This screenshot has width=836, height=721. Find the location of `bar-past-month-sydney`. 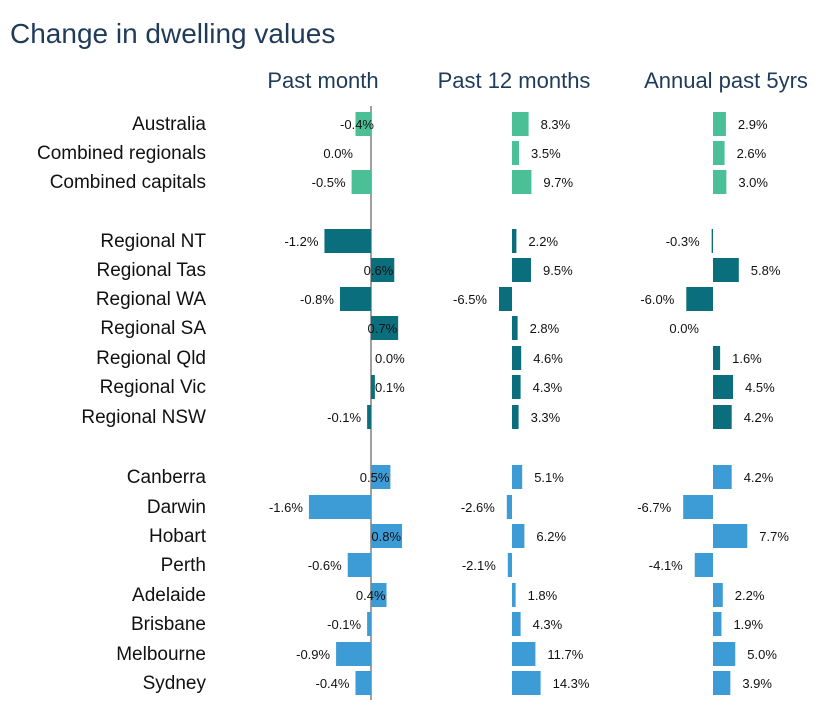

bar-past-month-sydney is located at coordinates (363, 683).